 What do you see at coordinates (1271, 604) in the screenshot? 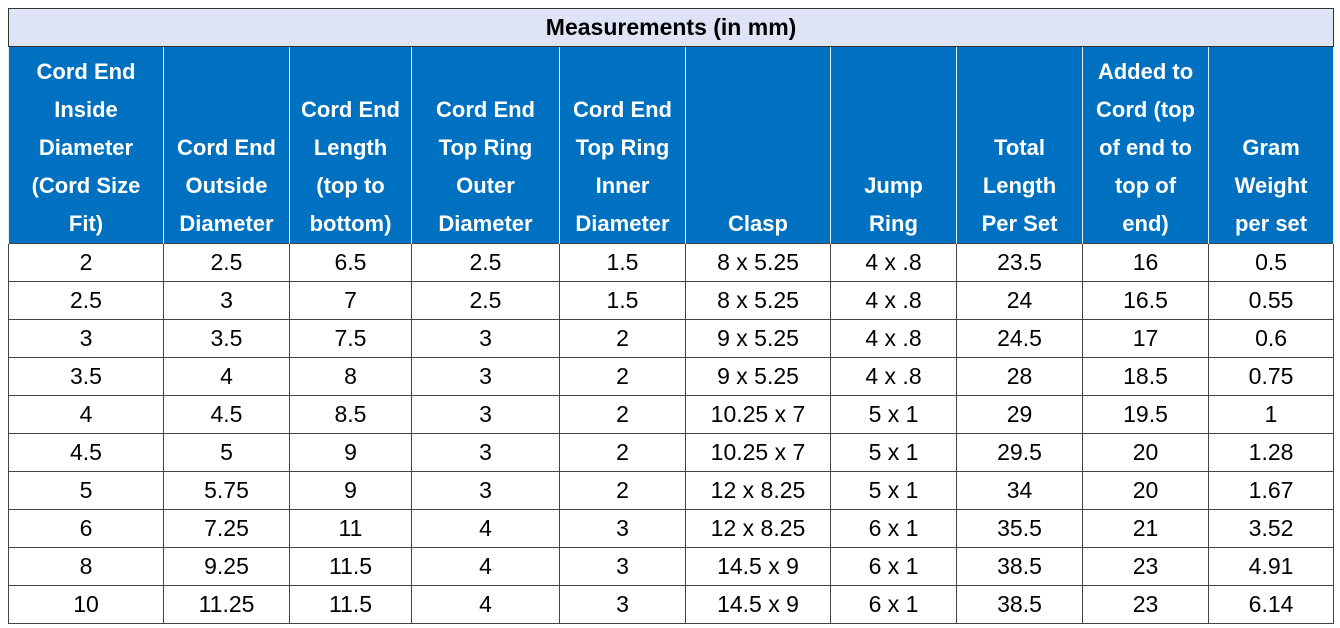
I see `table-cell: 6.14` at bounding box center [1271, 604].